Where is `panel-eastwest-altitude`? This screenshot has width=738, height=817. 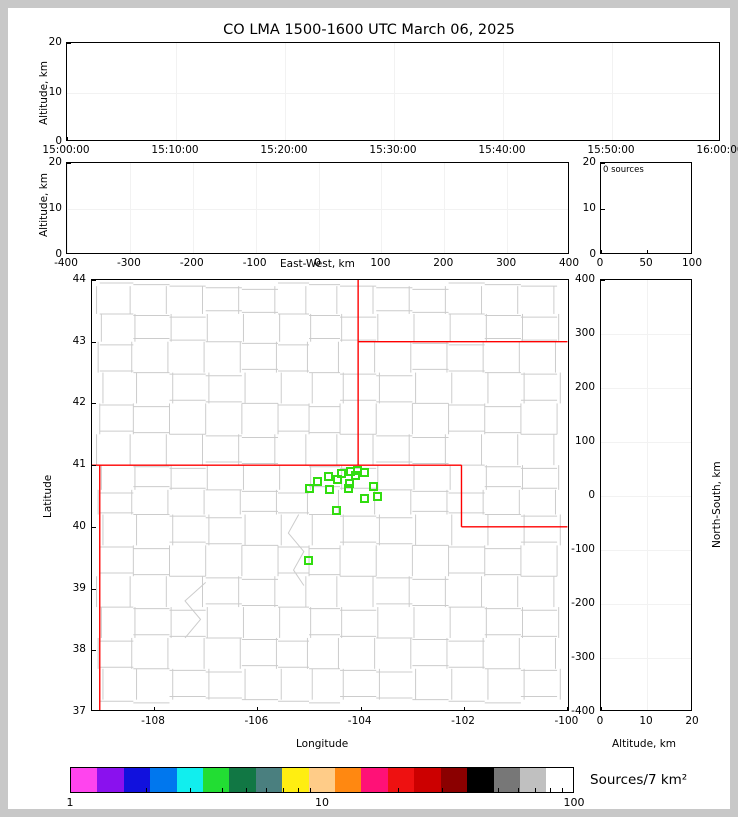
panel-eastwest-altitude is located at coordinates (317, 208).